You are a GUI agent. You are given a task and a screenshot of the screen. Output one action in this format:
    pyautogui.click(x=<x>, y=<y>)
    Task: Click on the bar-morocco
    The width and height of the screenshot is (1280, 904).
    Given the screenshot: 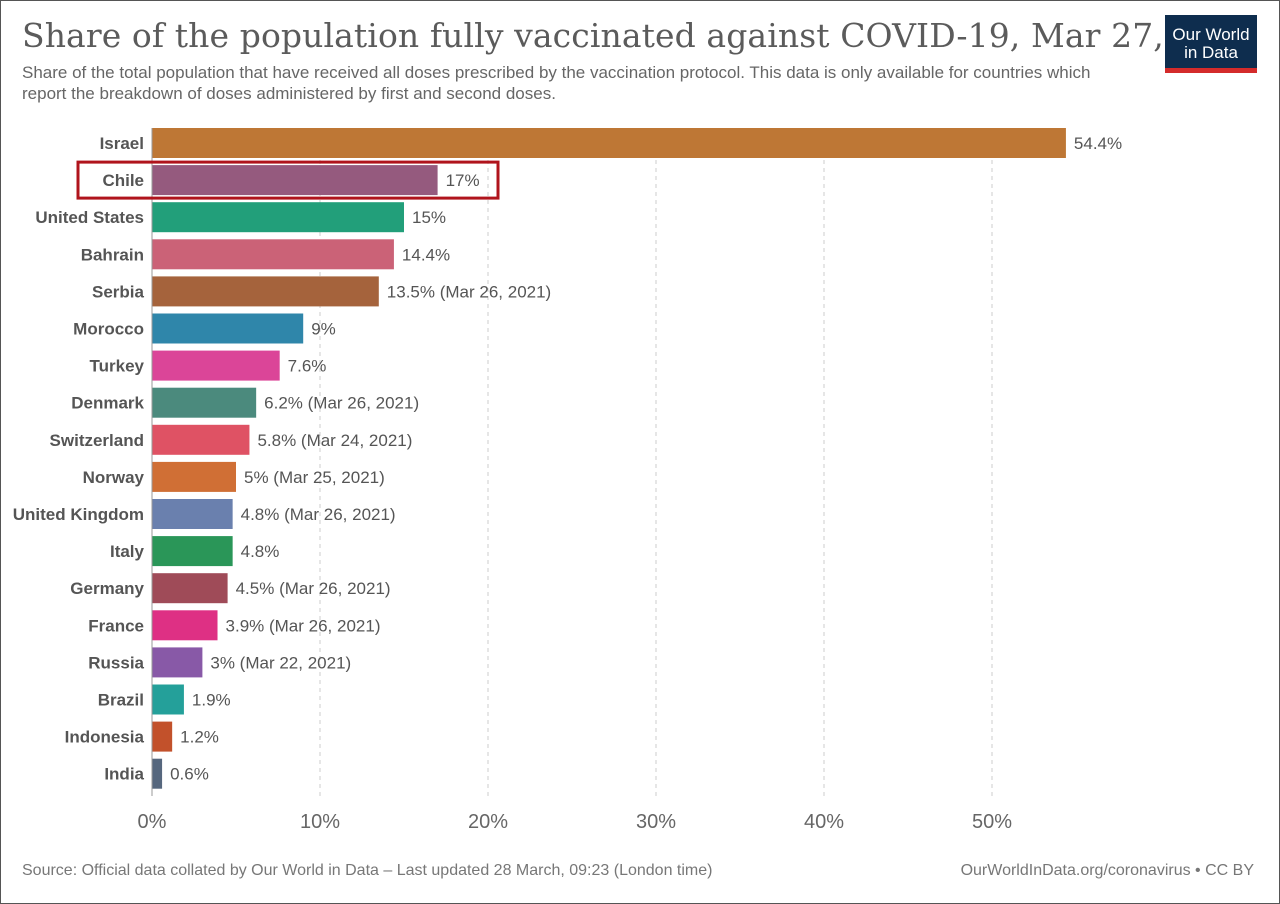 What is the action you would take?
    pyautogui.click(x=228, y=328)
    